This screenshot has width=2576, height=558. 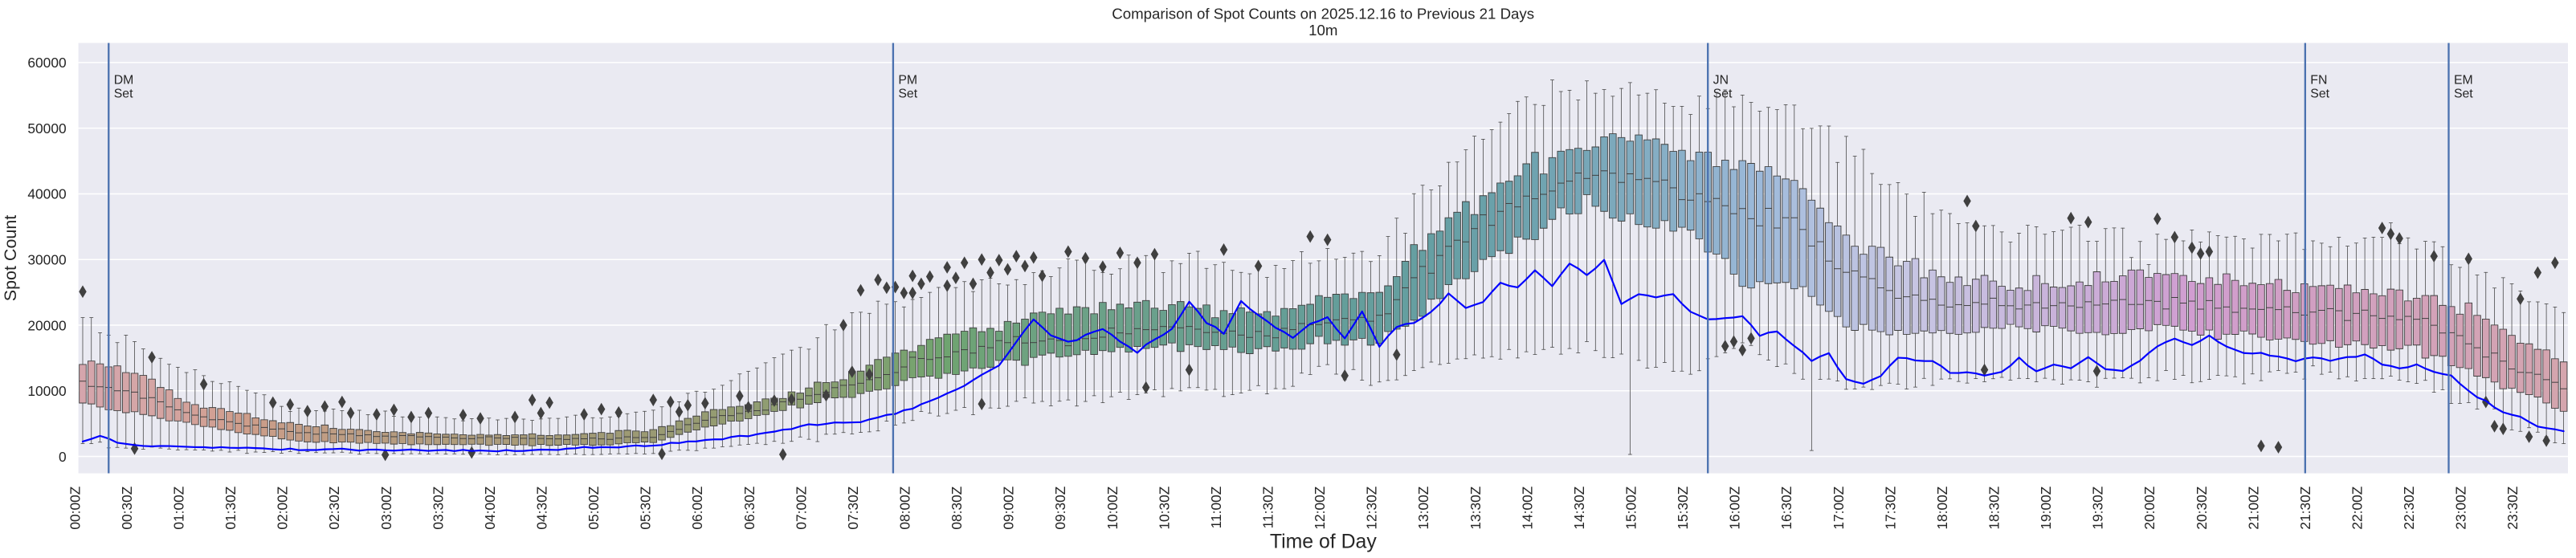 What do you see at coordinates (749, 507) in the screenshot?
I see `svg-text: 06:30Z` at bounding box center [749, 507].